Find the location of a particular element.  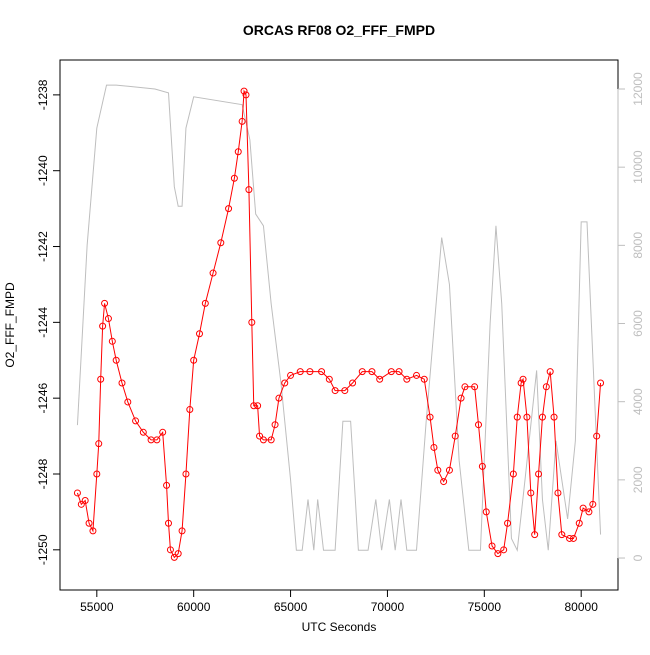

x-tick-label: 60000 is located at coordinates (194, 607).